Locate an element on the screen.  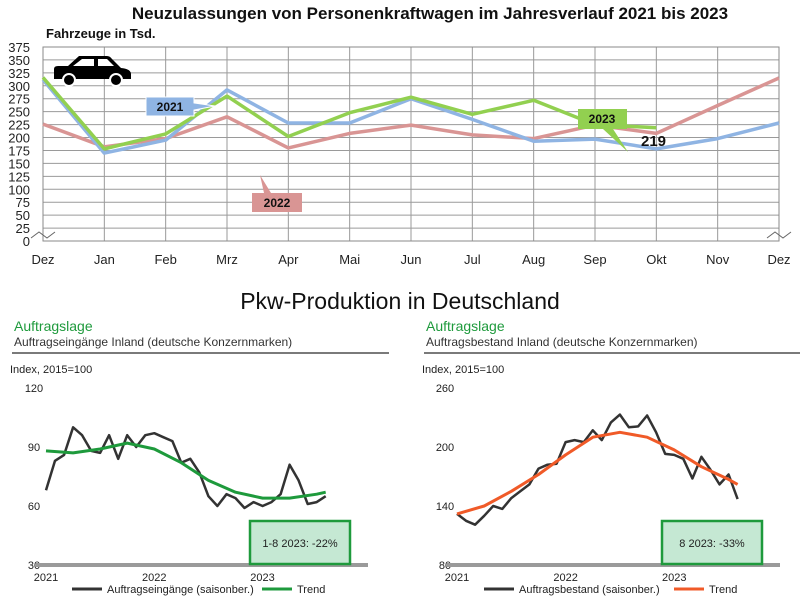
x-tick-label: Nov is located at coordinates (718, 259).